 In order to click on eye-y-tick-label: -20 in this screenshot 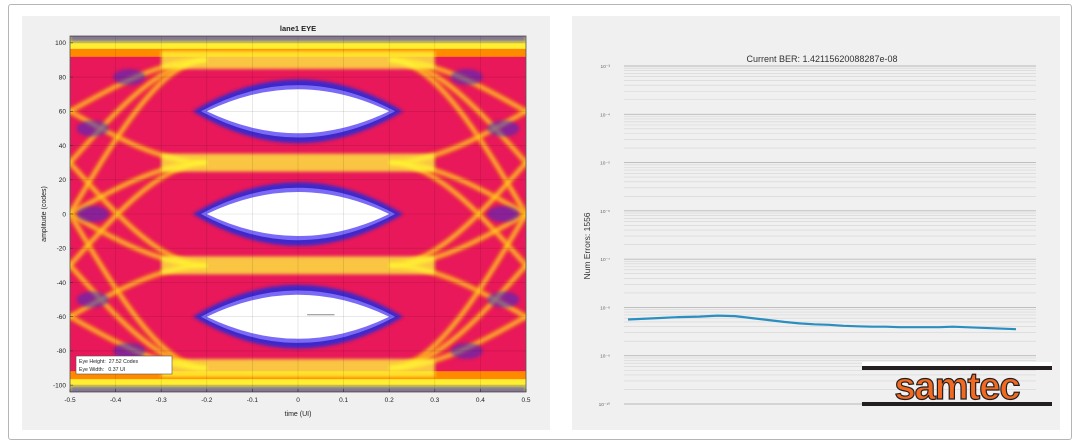, I will do `click(62, 249)`.